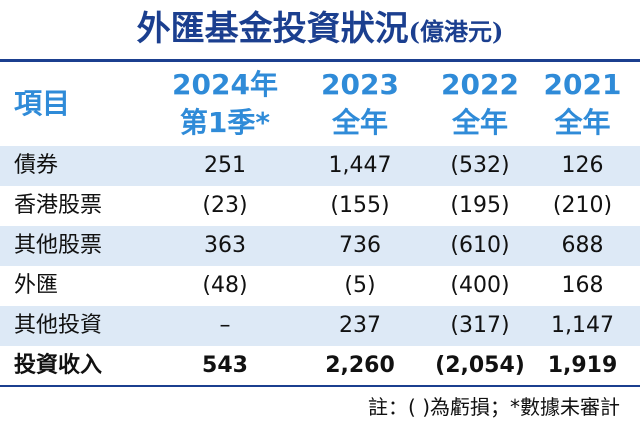  I want to click on column-header-item-text: 項目, so click(42, 103).